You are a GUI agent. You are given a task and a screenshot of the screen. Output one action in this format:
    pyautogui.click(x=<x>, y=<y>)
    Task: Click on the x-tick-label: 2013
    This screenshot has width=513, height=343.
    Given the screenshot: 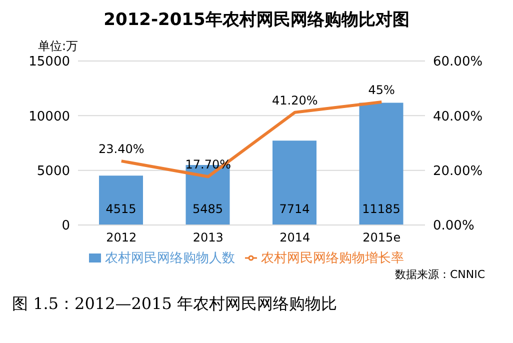 What is the action you would take?
    pyautogui.click(x=208, y=237)
    